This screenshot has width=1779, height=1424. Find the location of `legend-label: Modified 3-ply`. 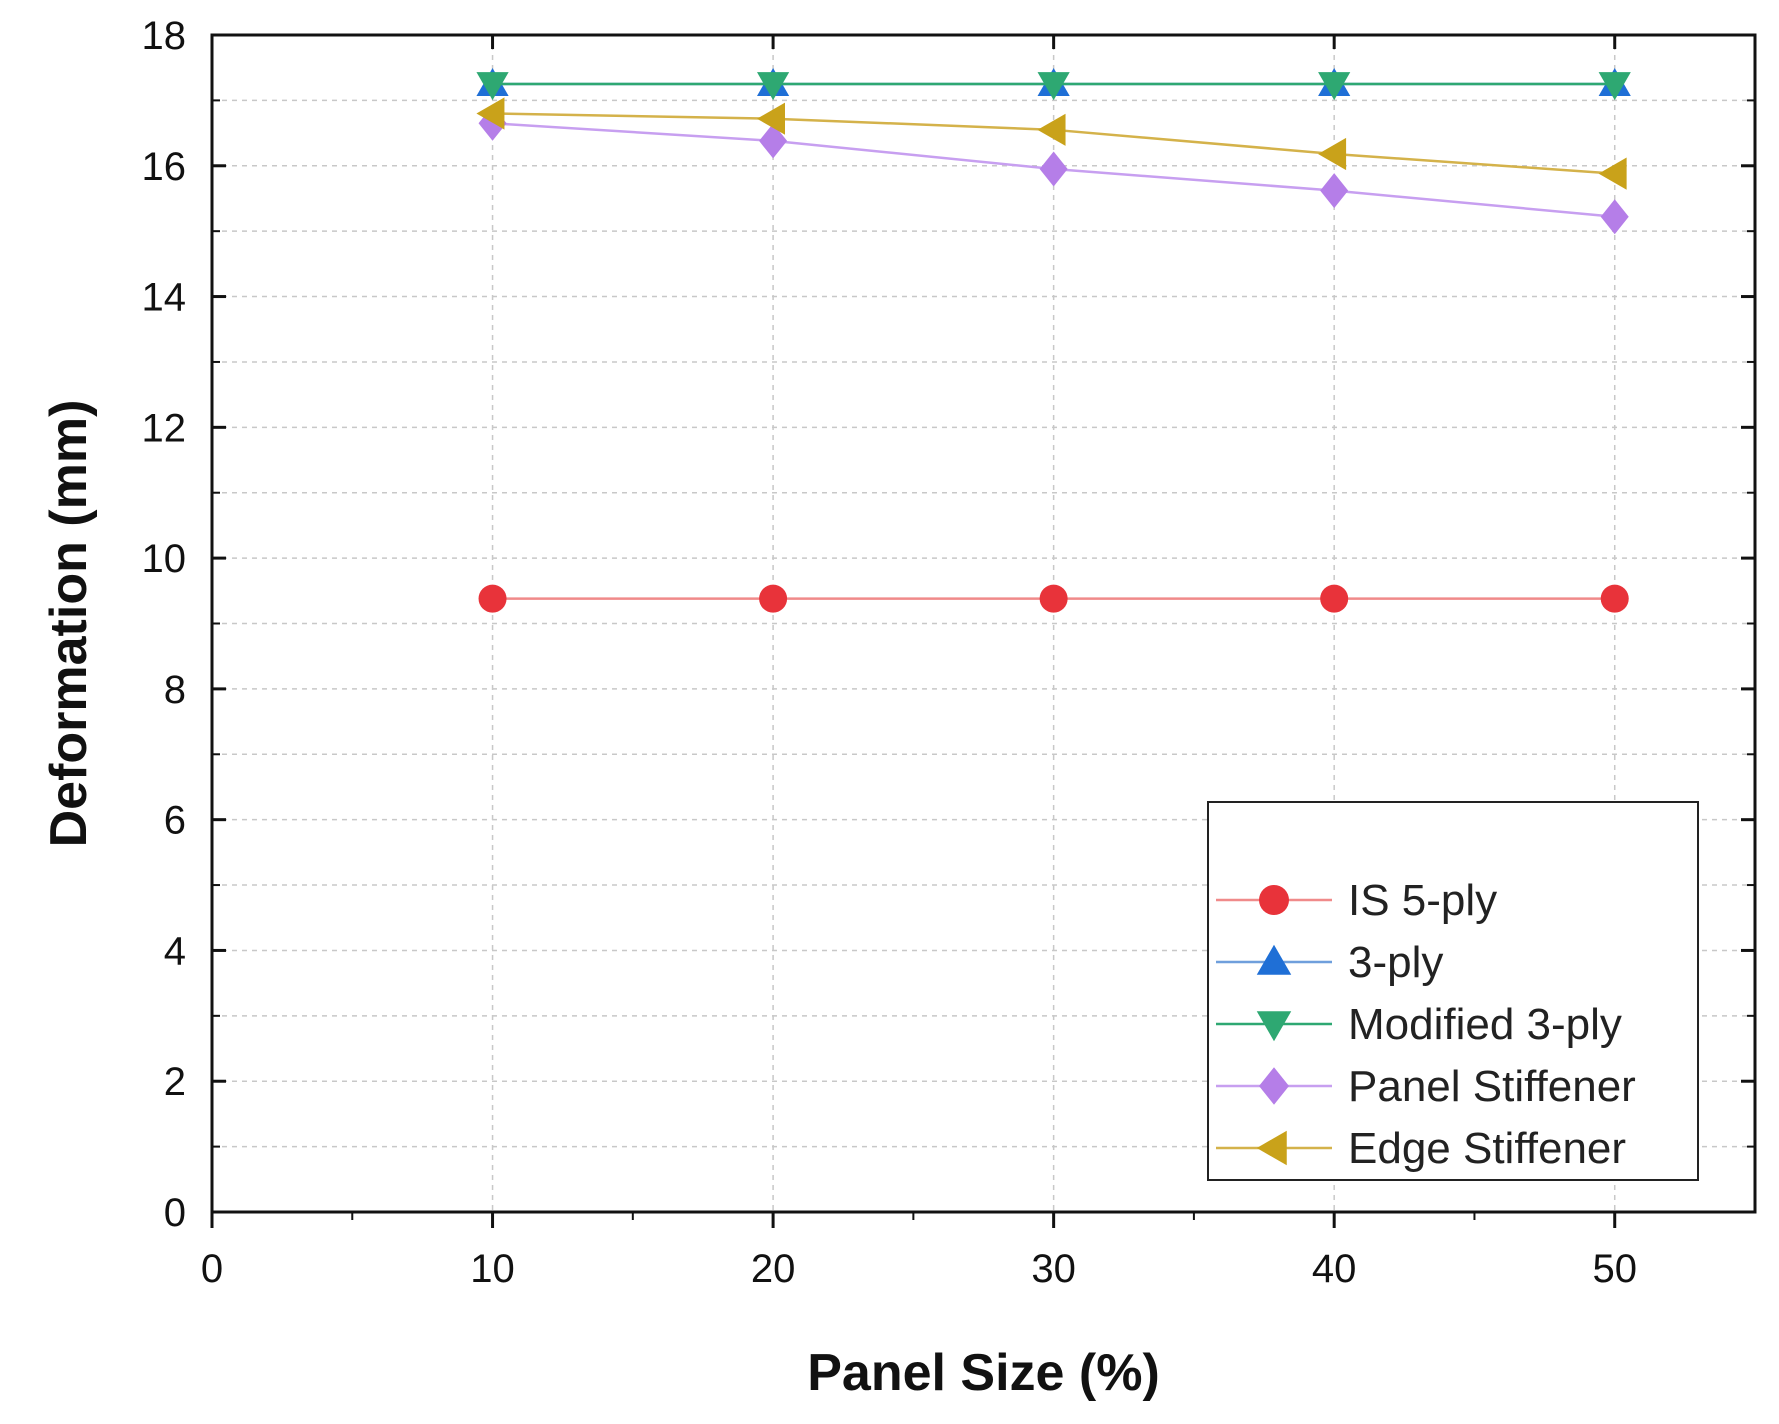

legend-label: Modified 3-ply is located at coordinates (1485, 1024).